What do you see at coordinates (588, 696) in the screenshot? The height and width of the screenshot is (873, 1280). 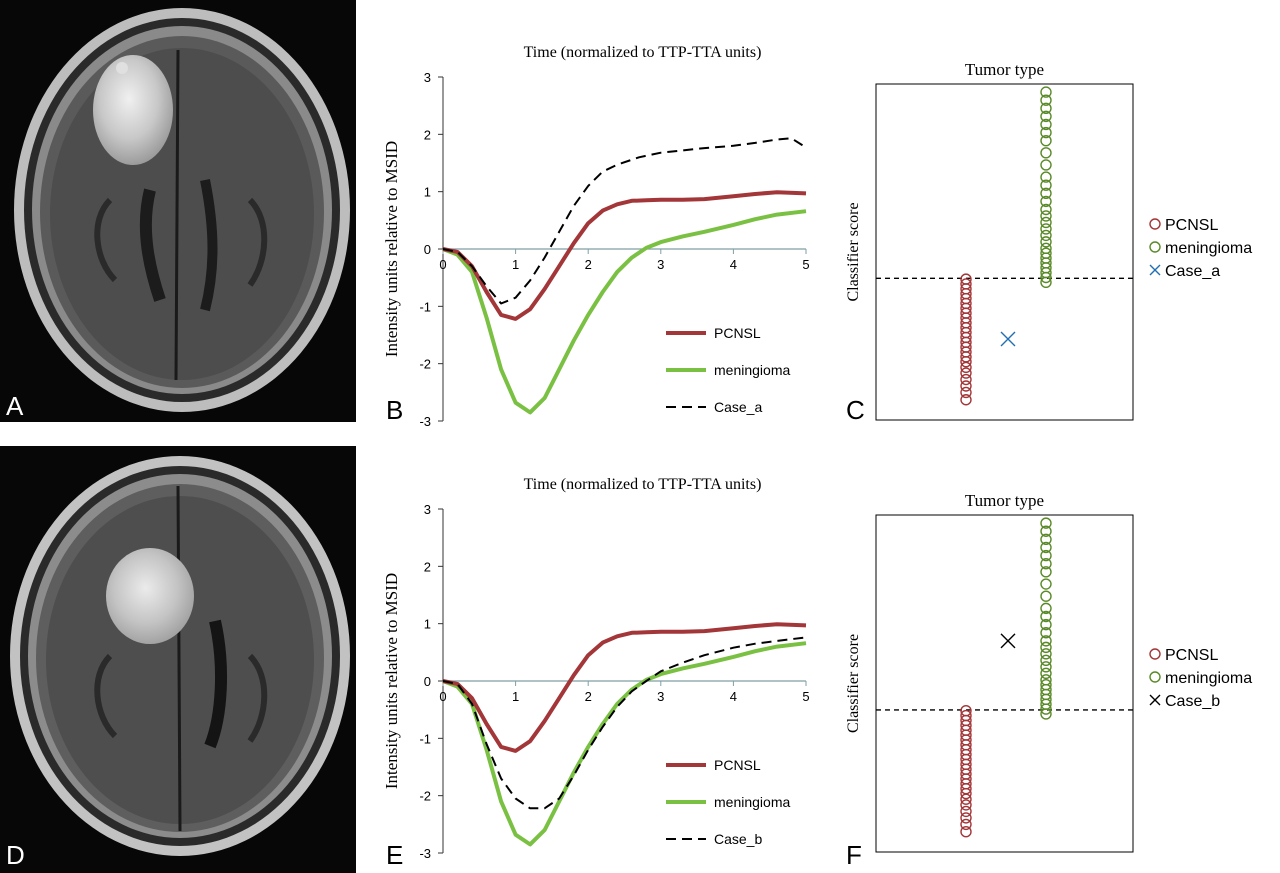 I see `x-tick-label: 2` at bounding box center [588, 696].